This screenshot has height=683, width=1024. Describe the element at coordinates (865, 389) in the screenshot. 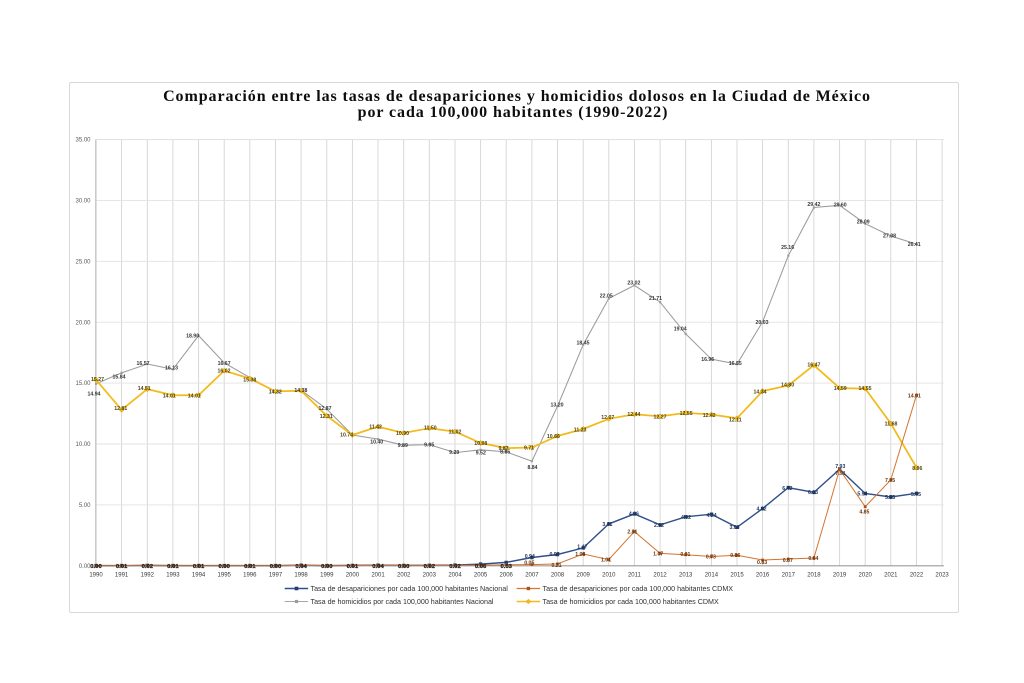

I see `svg-text: 14.55` at that location.